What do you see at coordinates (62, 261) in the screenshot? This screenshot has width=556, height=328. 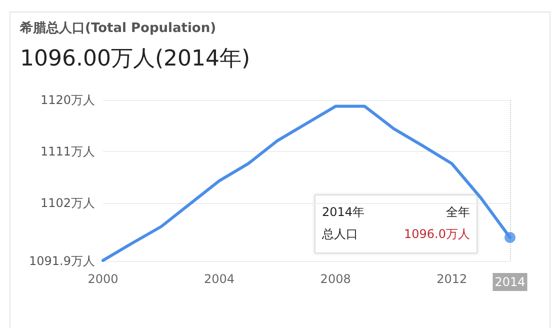 I see `y-tick-label: 1091.9万人` at bounding box center [62, 261].